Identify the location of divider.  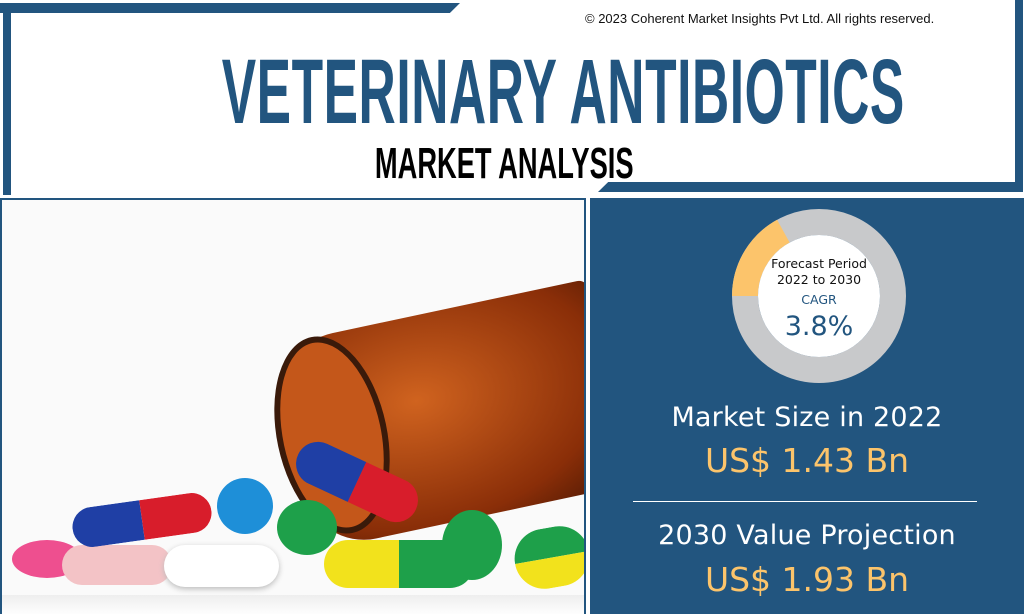
(805, 501).